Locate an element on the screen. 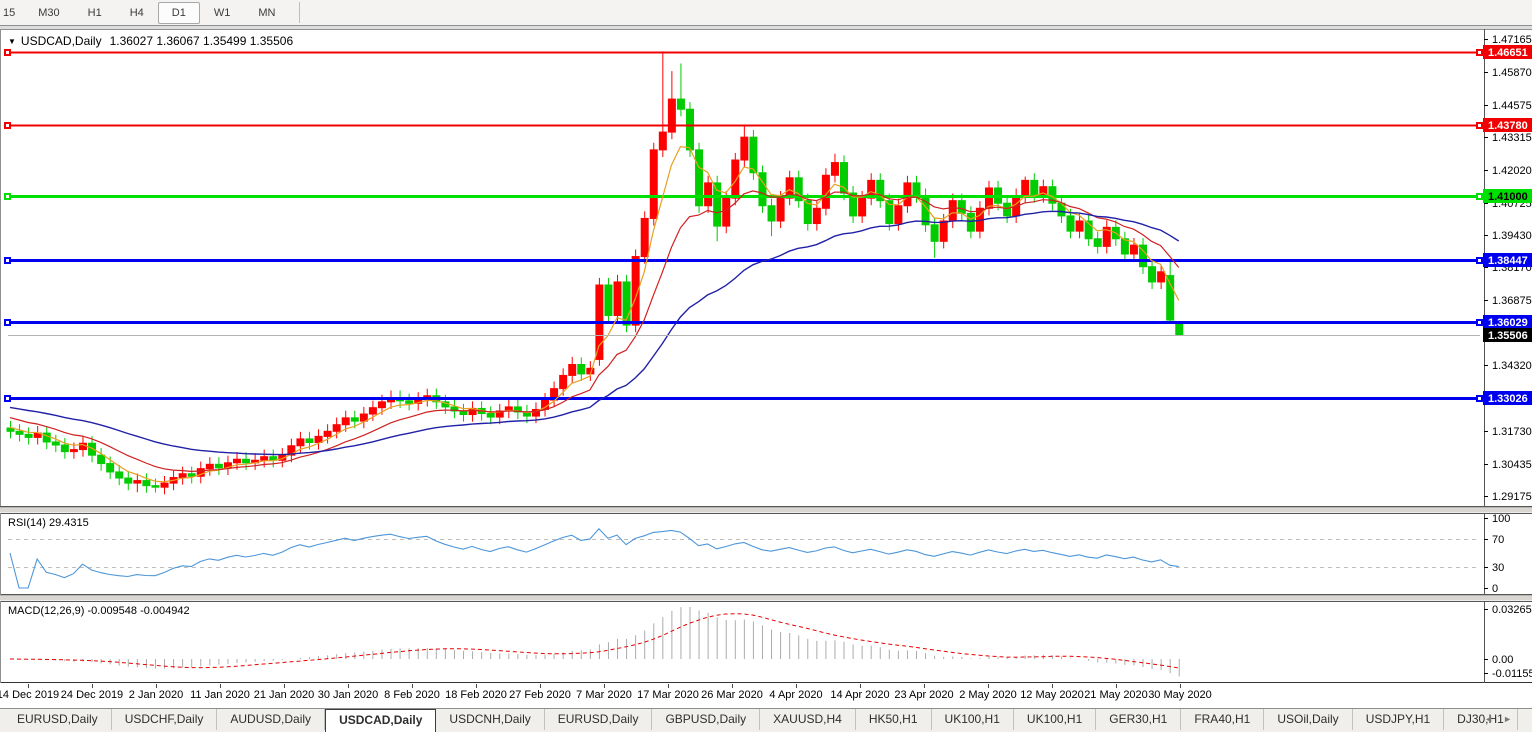 This screenshot has height=732, width=1532. toolbar-splitter is located at coordinates (766, 27).